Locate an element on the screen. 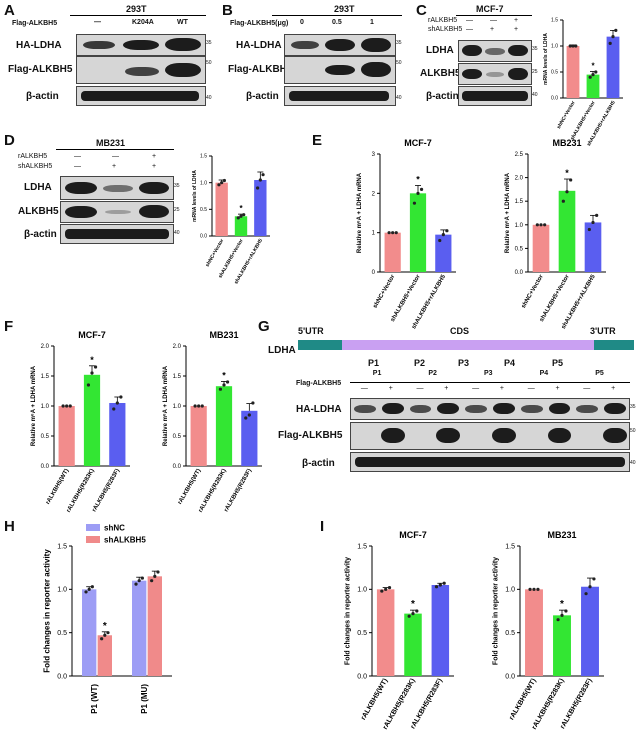  x-tick-label: rALKBH5(R283K) is located at coordinates (81, 491).